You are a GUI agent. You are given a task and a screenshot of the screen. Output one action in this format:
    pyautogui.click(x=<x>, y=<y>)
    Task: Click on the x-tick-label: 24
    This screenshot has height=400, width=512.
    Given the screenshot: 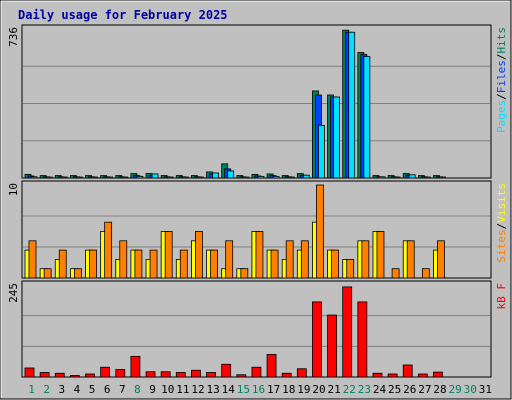 What is the action you would take?
    pyautogui.click(x=380, y=389)
    